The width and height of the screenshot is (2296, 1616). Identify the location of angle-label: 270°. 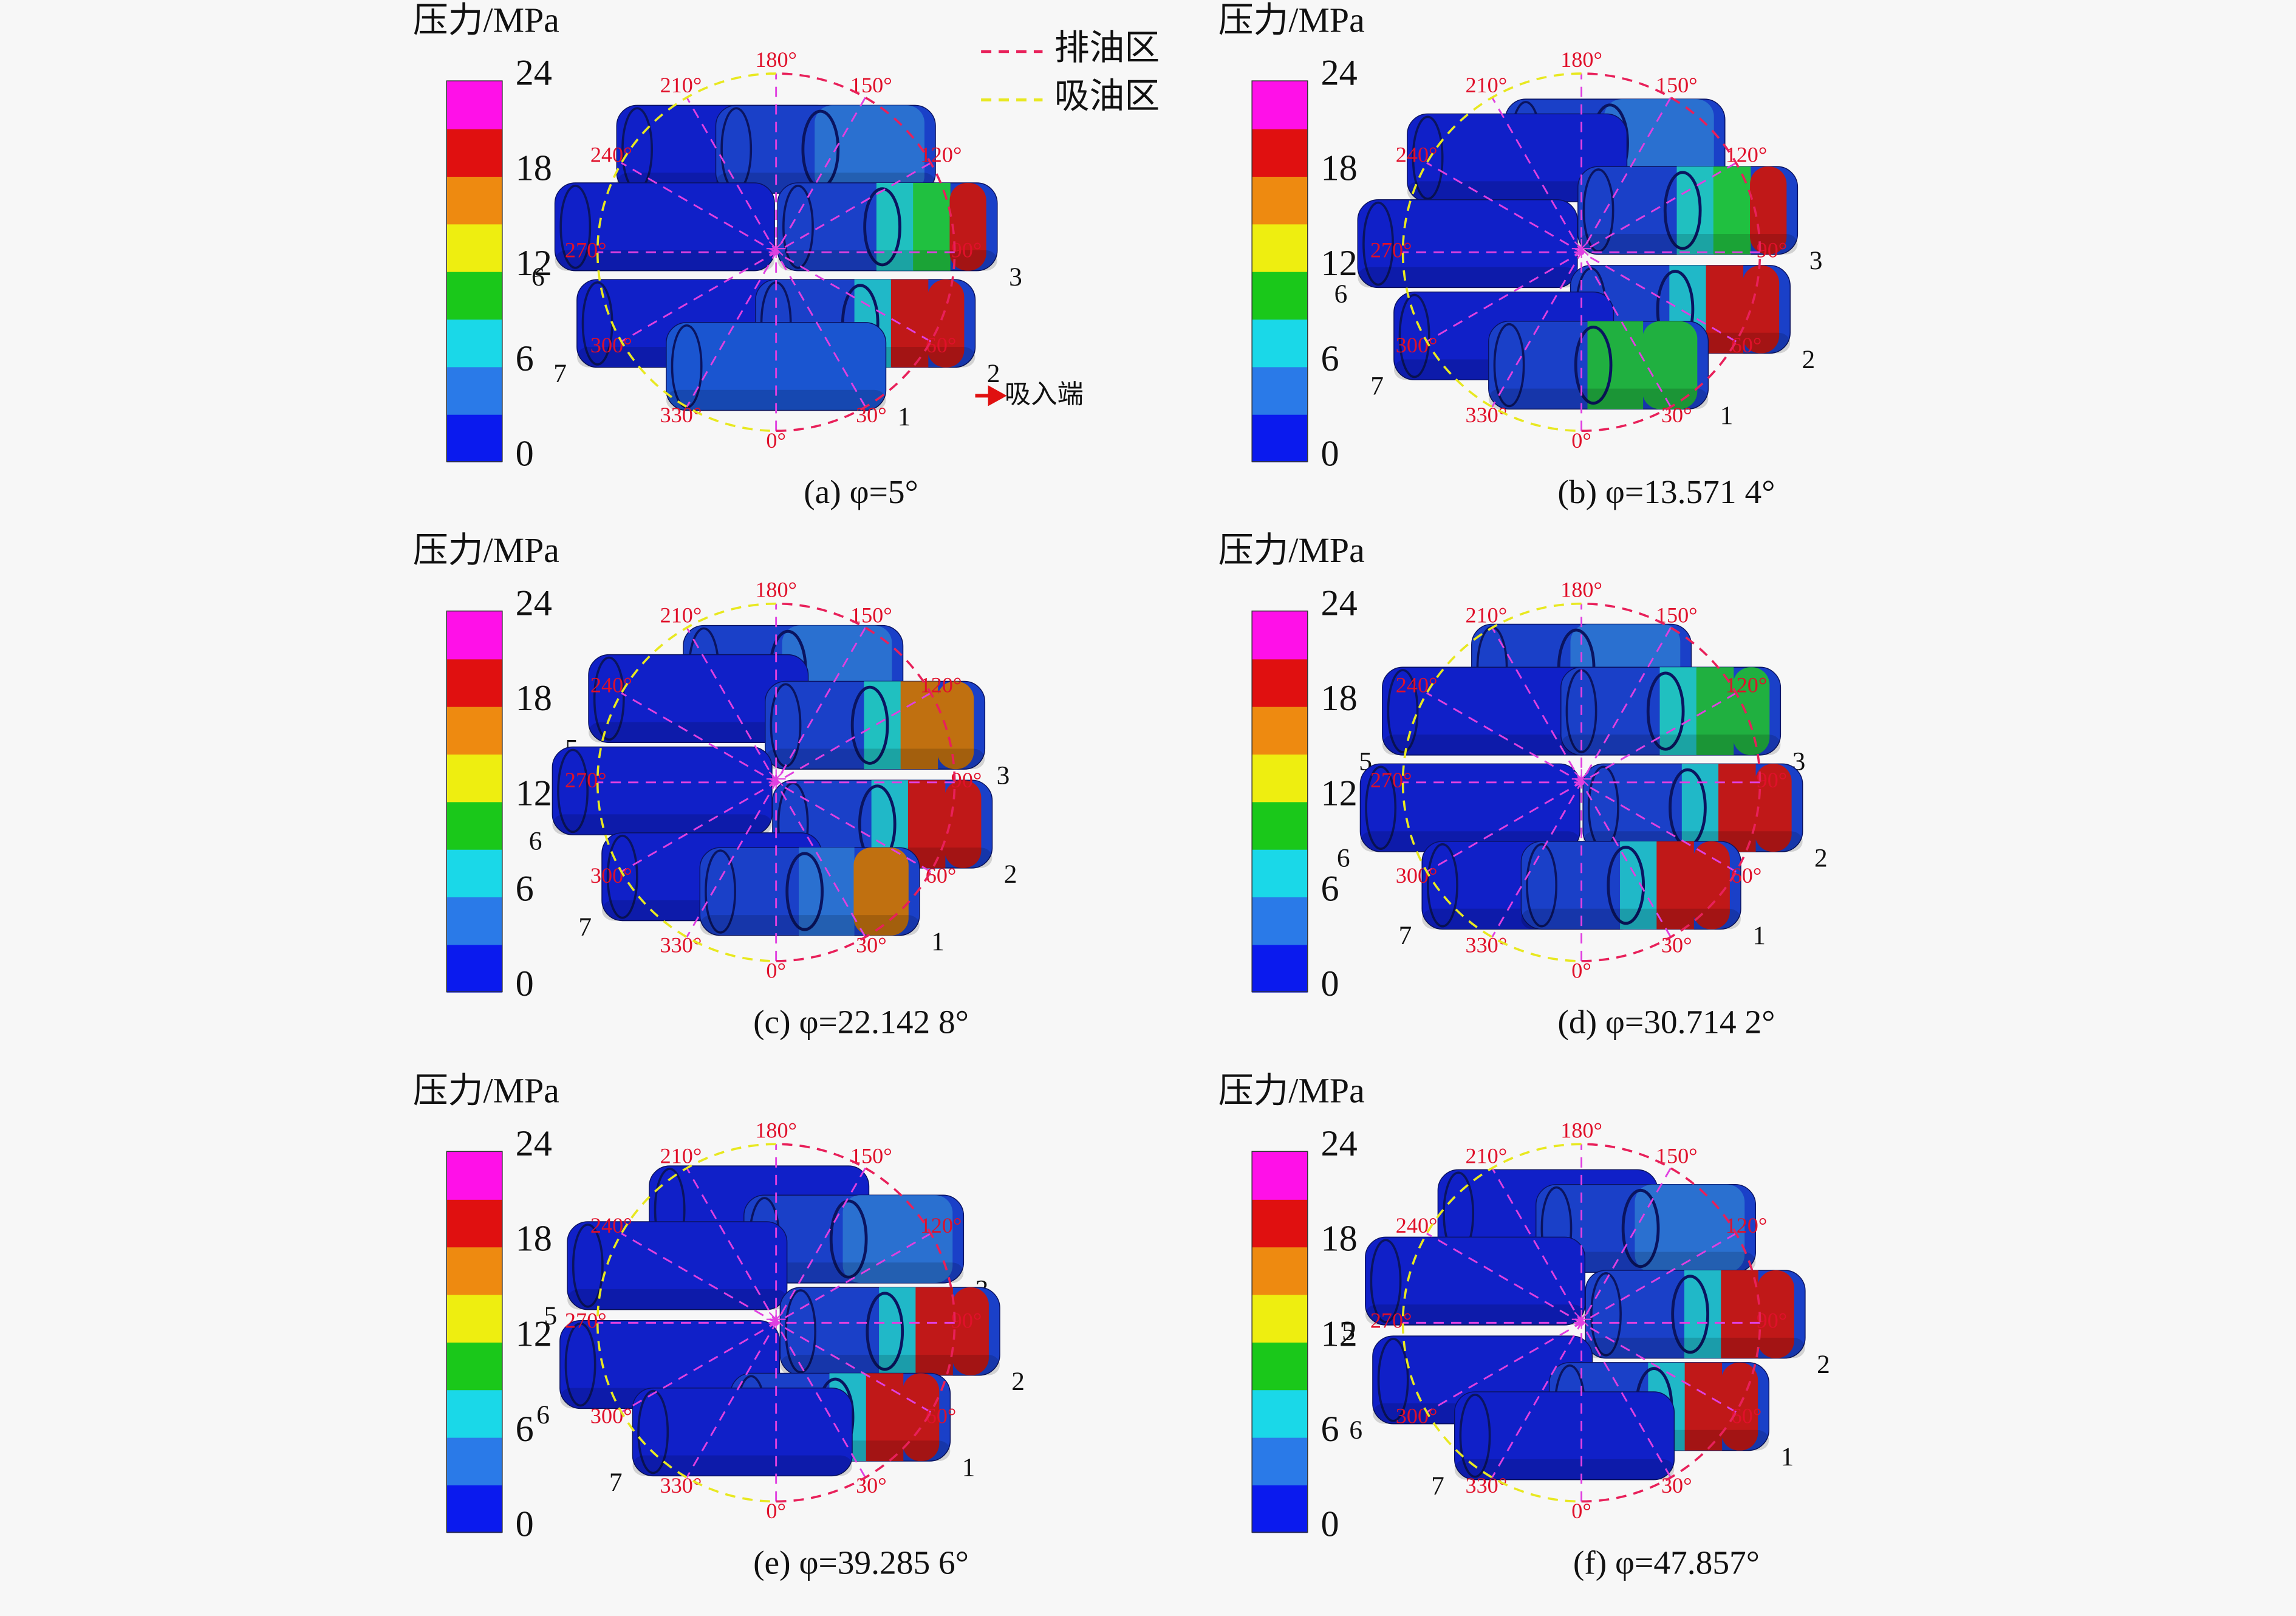
(586, 780).